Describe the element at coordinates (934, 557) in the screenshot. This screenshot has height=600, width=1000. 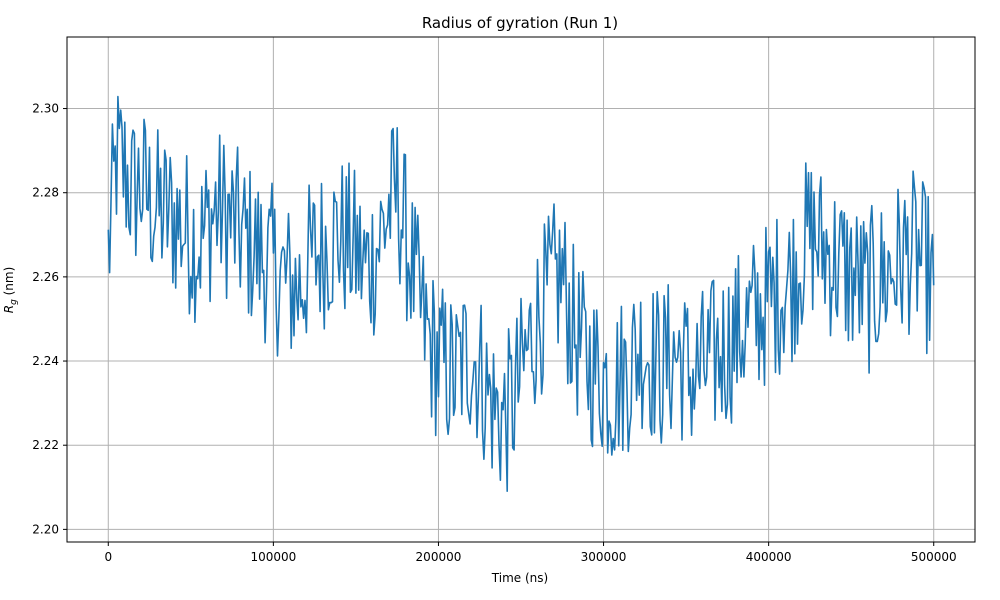
I see `x-tick-label: 500000` at that location.